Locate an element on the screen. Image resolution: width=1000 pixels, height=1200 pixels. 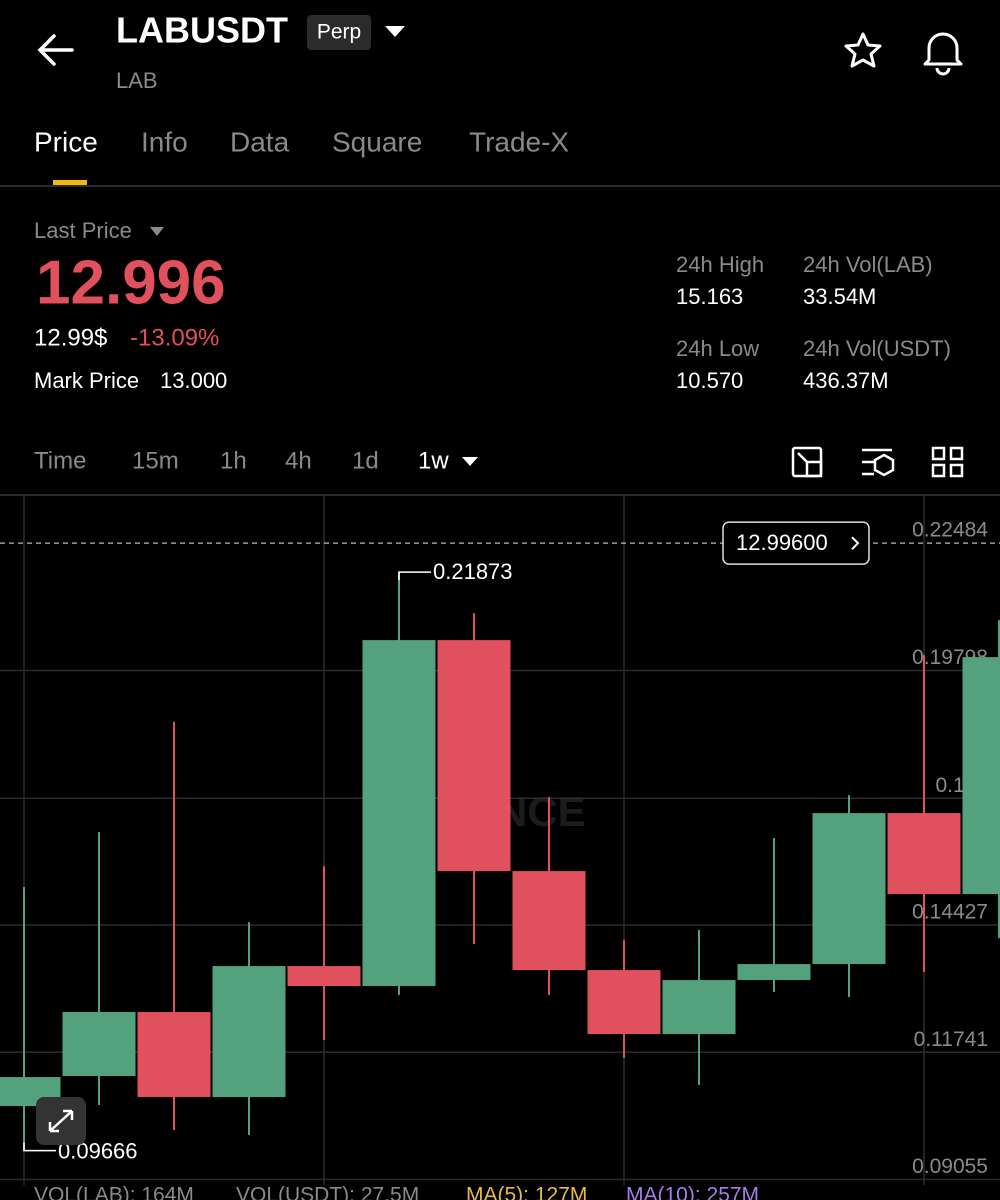
tab: Trade-X is located at coordinates (519, 141).